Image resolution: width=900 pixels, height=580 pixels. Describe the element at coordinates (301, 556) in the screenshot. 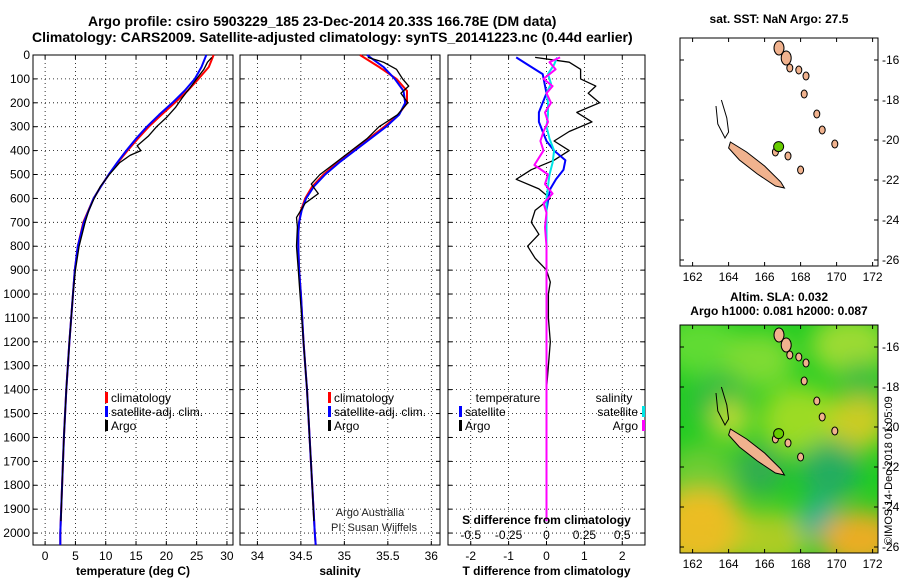

I see `sal-xtick-label: 34.5` at that location.